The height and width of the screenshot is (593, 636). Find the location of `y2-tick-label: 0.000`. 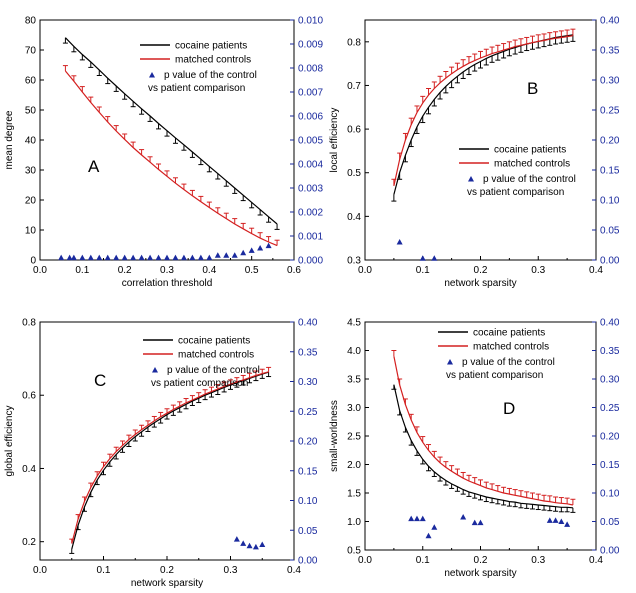

y2-tick-label: 0.000 is located at coordinates (310, 261).